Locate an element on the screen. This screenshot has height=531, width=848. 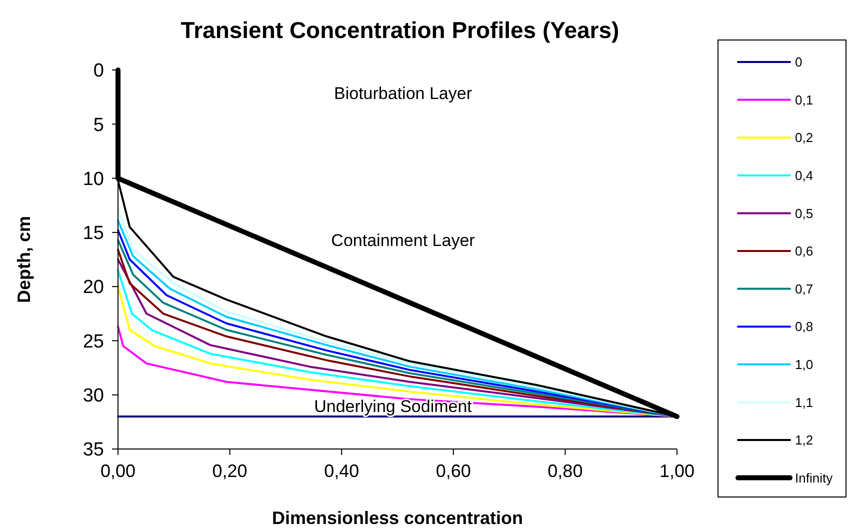
legend-label: 0,8 is located at coordinates (804, 326).